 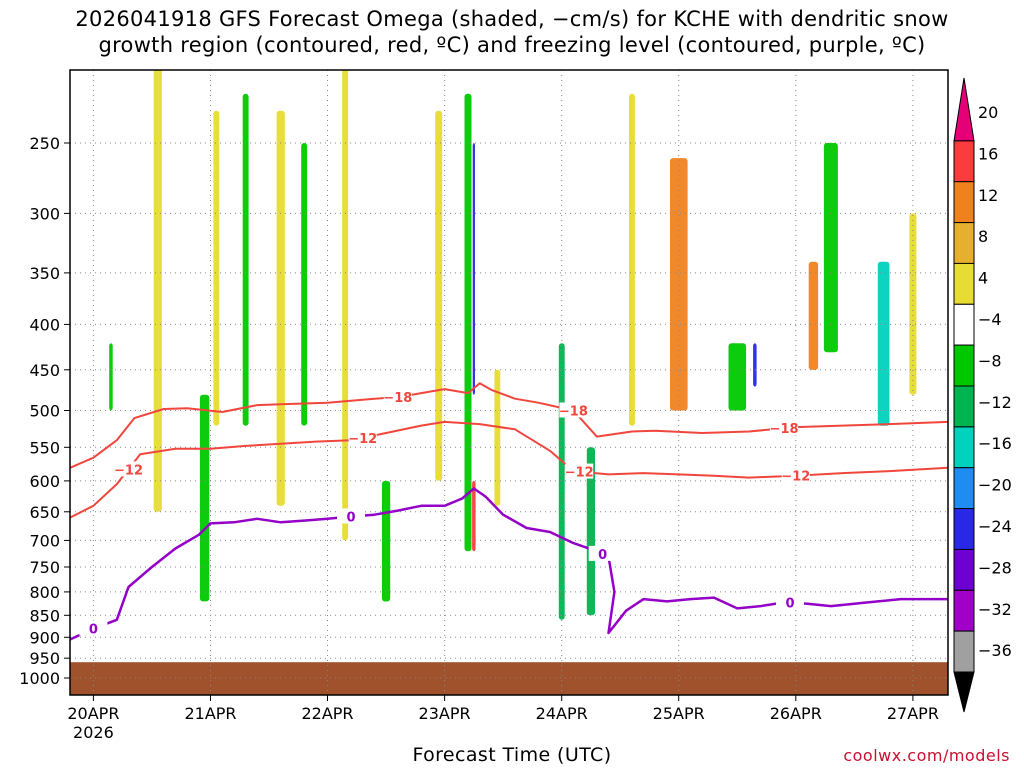 What do you see at coordinates (39, 678) in the screenshot?
I see `y-tick-label: 1000` at bounding box center [39, 678].